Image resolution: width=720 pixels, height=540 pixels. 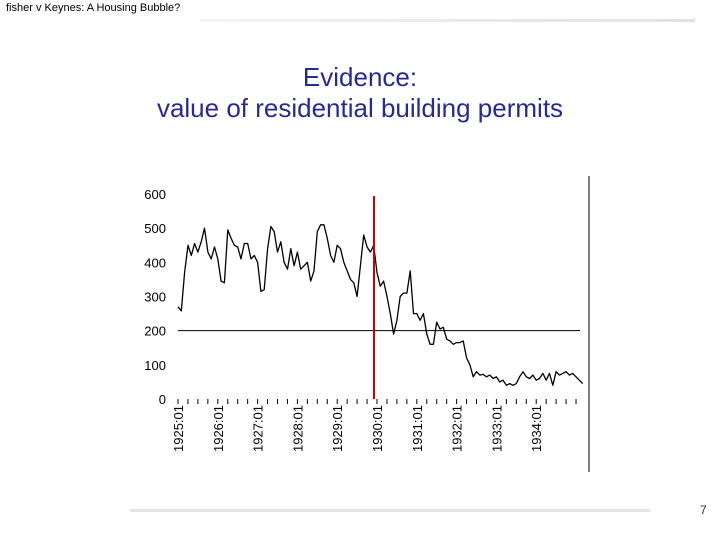 I want to click on x-tick-label: 1933:01, so click(x=496, y=428).